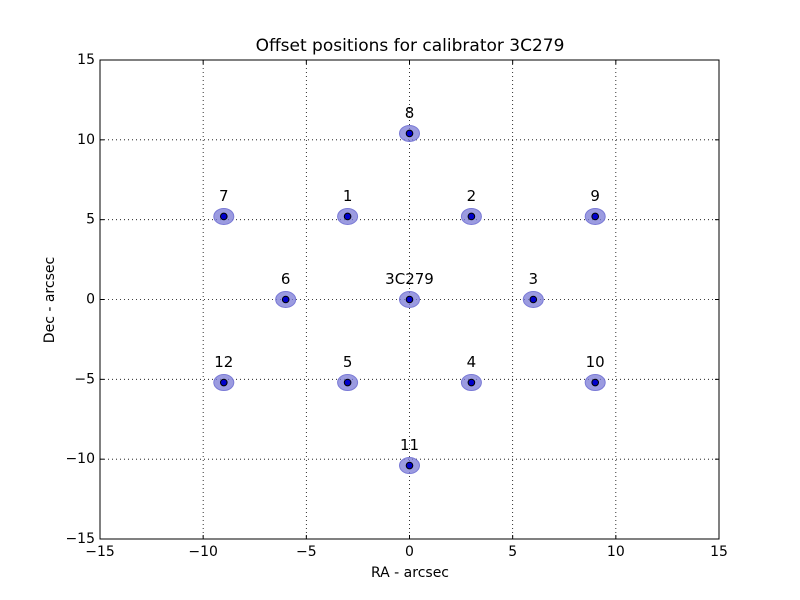 The width and height of the screenshot is (800, 600). Describe the element at coordinates (90, 300) in the screenshot. I see `y-tick-label: 0` at that location.